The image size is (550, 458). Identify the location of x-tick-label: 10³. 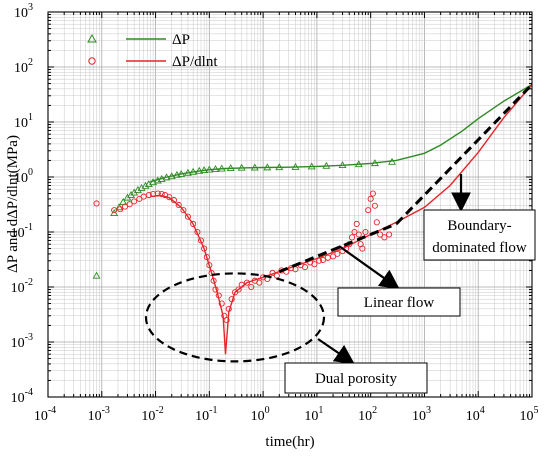
(421, 414).